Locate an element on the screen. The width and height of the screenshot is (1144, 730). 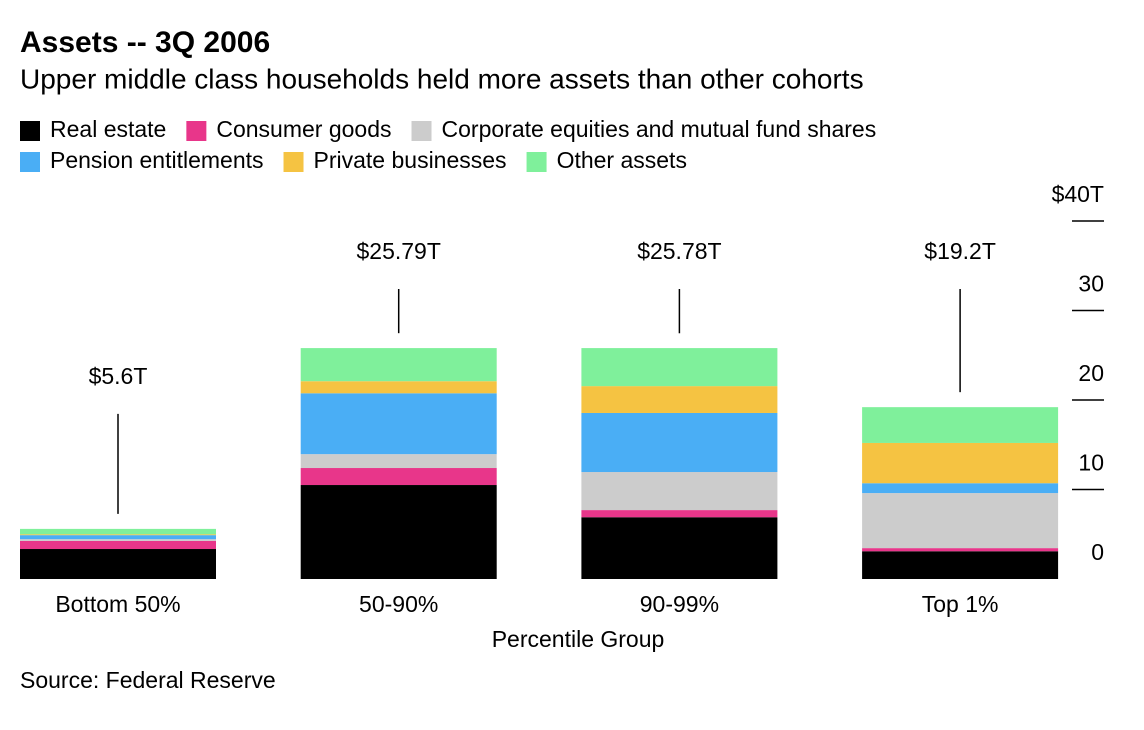
legend-label: Consumer goods is located at coordinates (303, 129).